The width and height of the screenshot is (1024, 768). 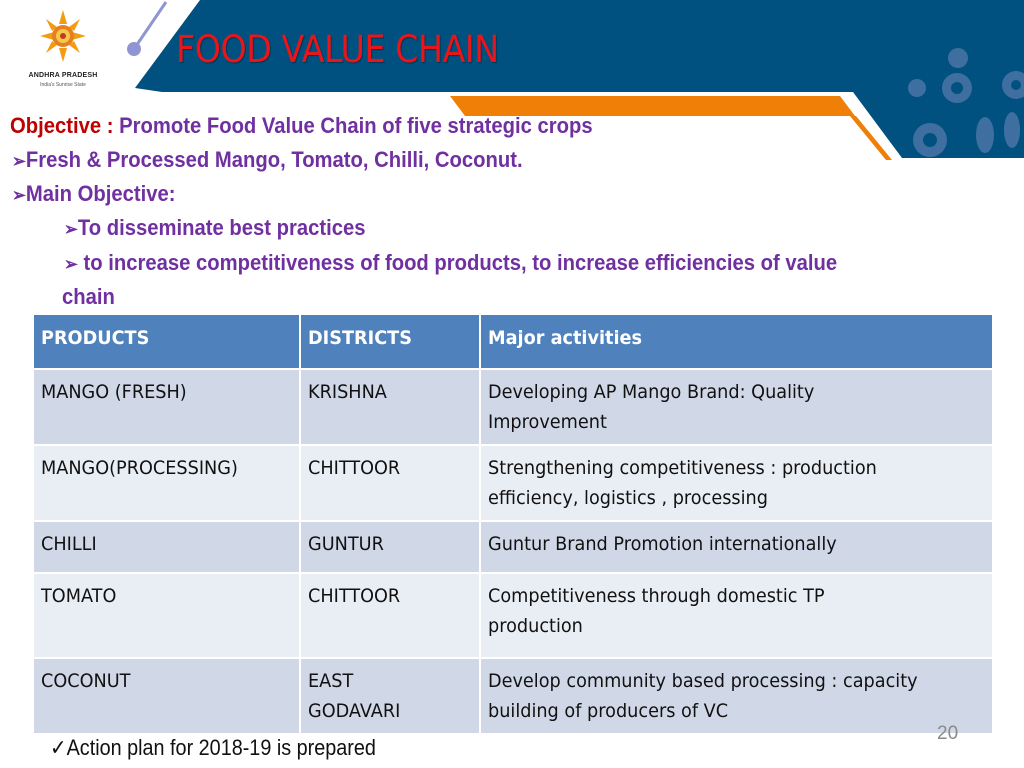 I want to click on sub-bullet-text: To disseminate best practices, so click(x=221, y=227).